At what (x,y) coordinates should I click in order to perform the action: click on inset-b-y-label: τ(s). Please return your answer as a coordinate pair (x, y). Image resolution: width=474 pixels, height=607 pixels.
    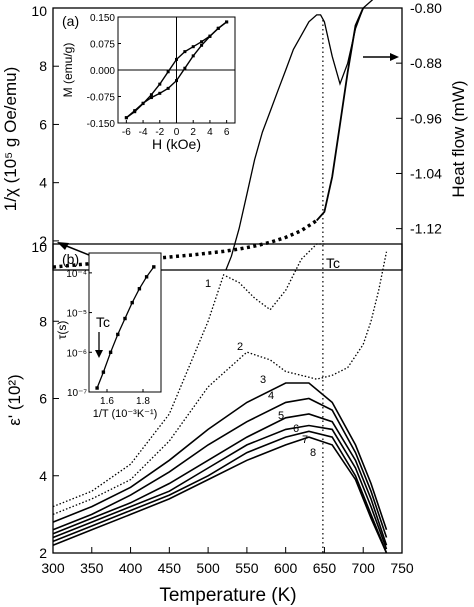
    Looking at the image, I should click on (62, 330).